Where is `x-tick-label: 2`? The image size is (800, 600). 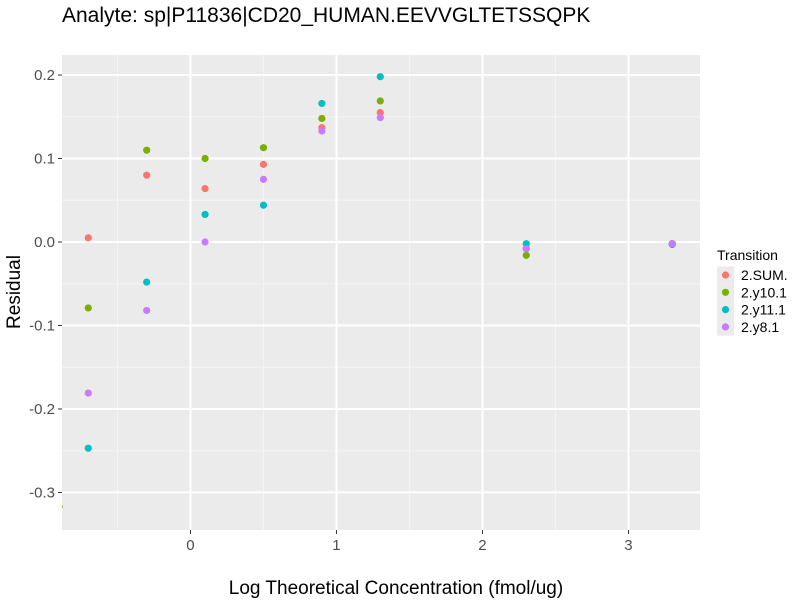 x-tick-label: 2 is located at coordinates (482, 545).